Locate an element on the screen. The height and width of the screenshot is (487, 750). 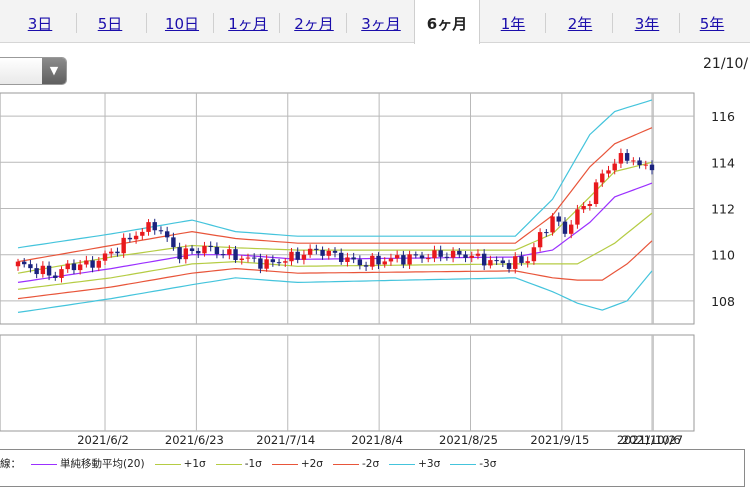
legend-item: 単純移動平均(20) is located at coordinates (88, 463).